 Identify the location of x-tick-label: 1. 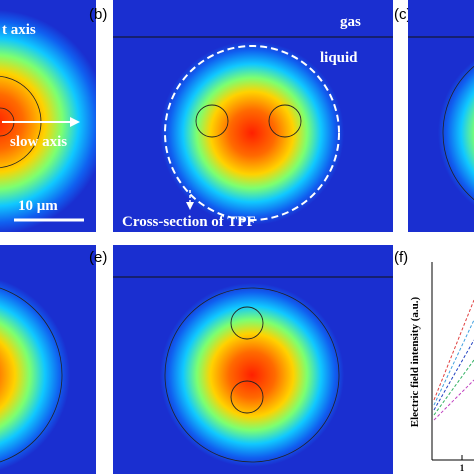
(462, 468).